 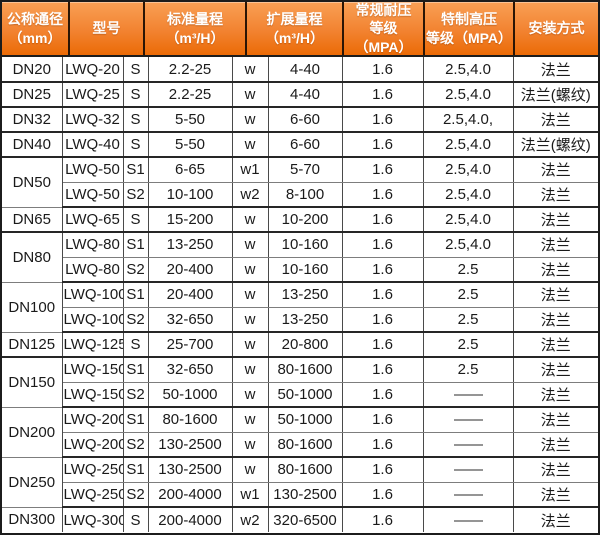 I want to click on header-standard-pressure-rating: 常规耐压 等级（MPA）, so click(x=382, y=28).